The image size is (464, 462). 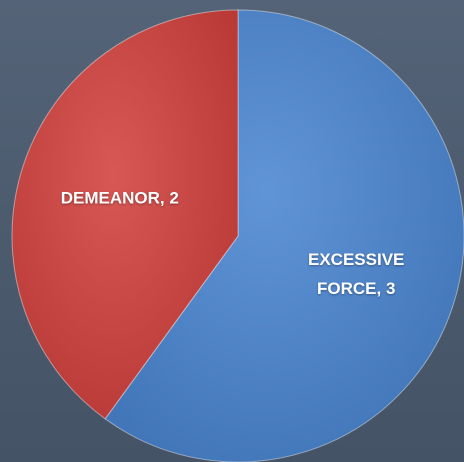 I want to click on data-label: DEMEANOR, 2, so click(x=119, y=198).